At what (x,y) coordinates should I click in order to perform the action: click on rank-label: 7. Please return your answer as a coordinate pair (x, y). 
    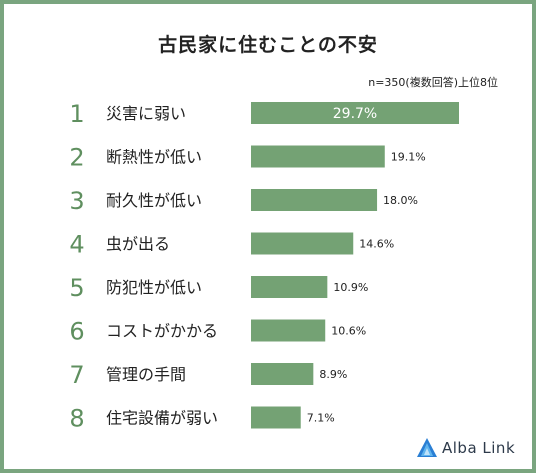
    Looking at the image, I should click on (76, 375).